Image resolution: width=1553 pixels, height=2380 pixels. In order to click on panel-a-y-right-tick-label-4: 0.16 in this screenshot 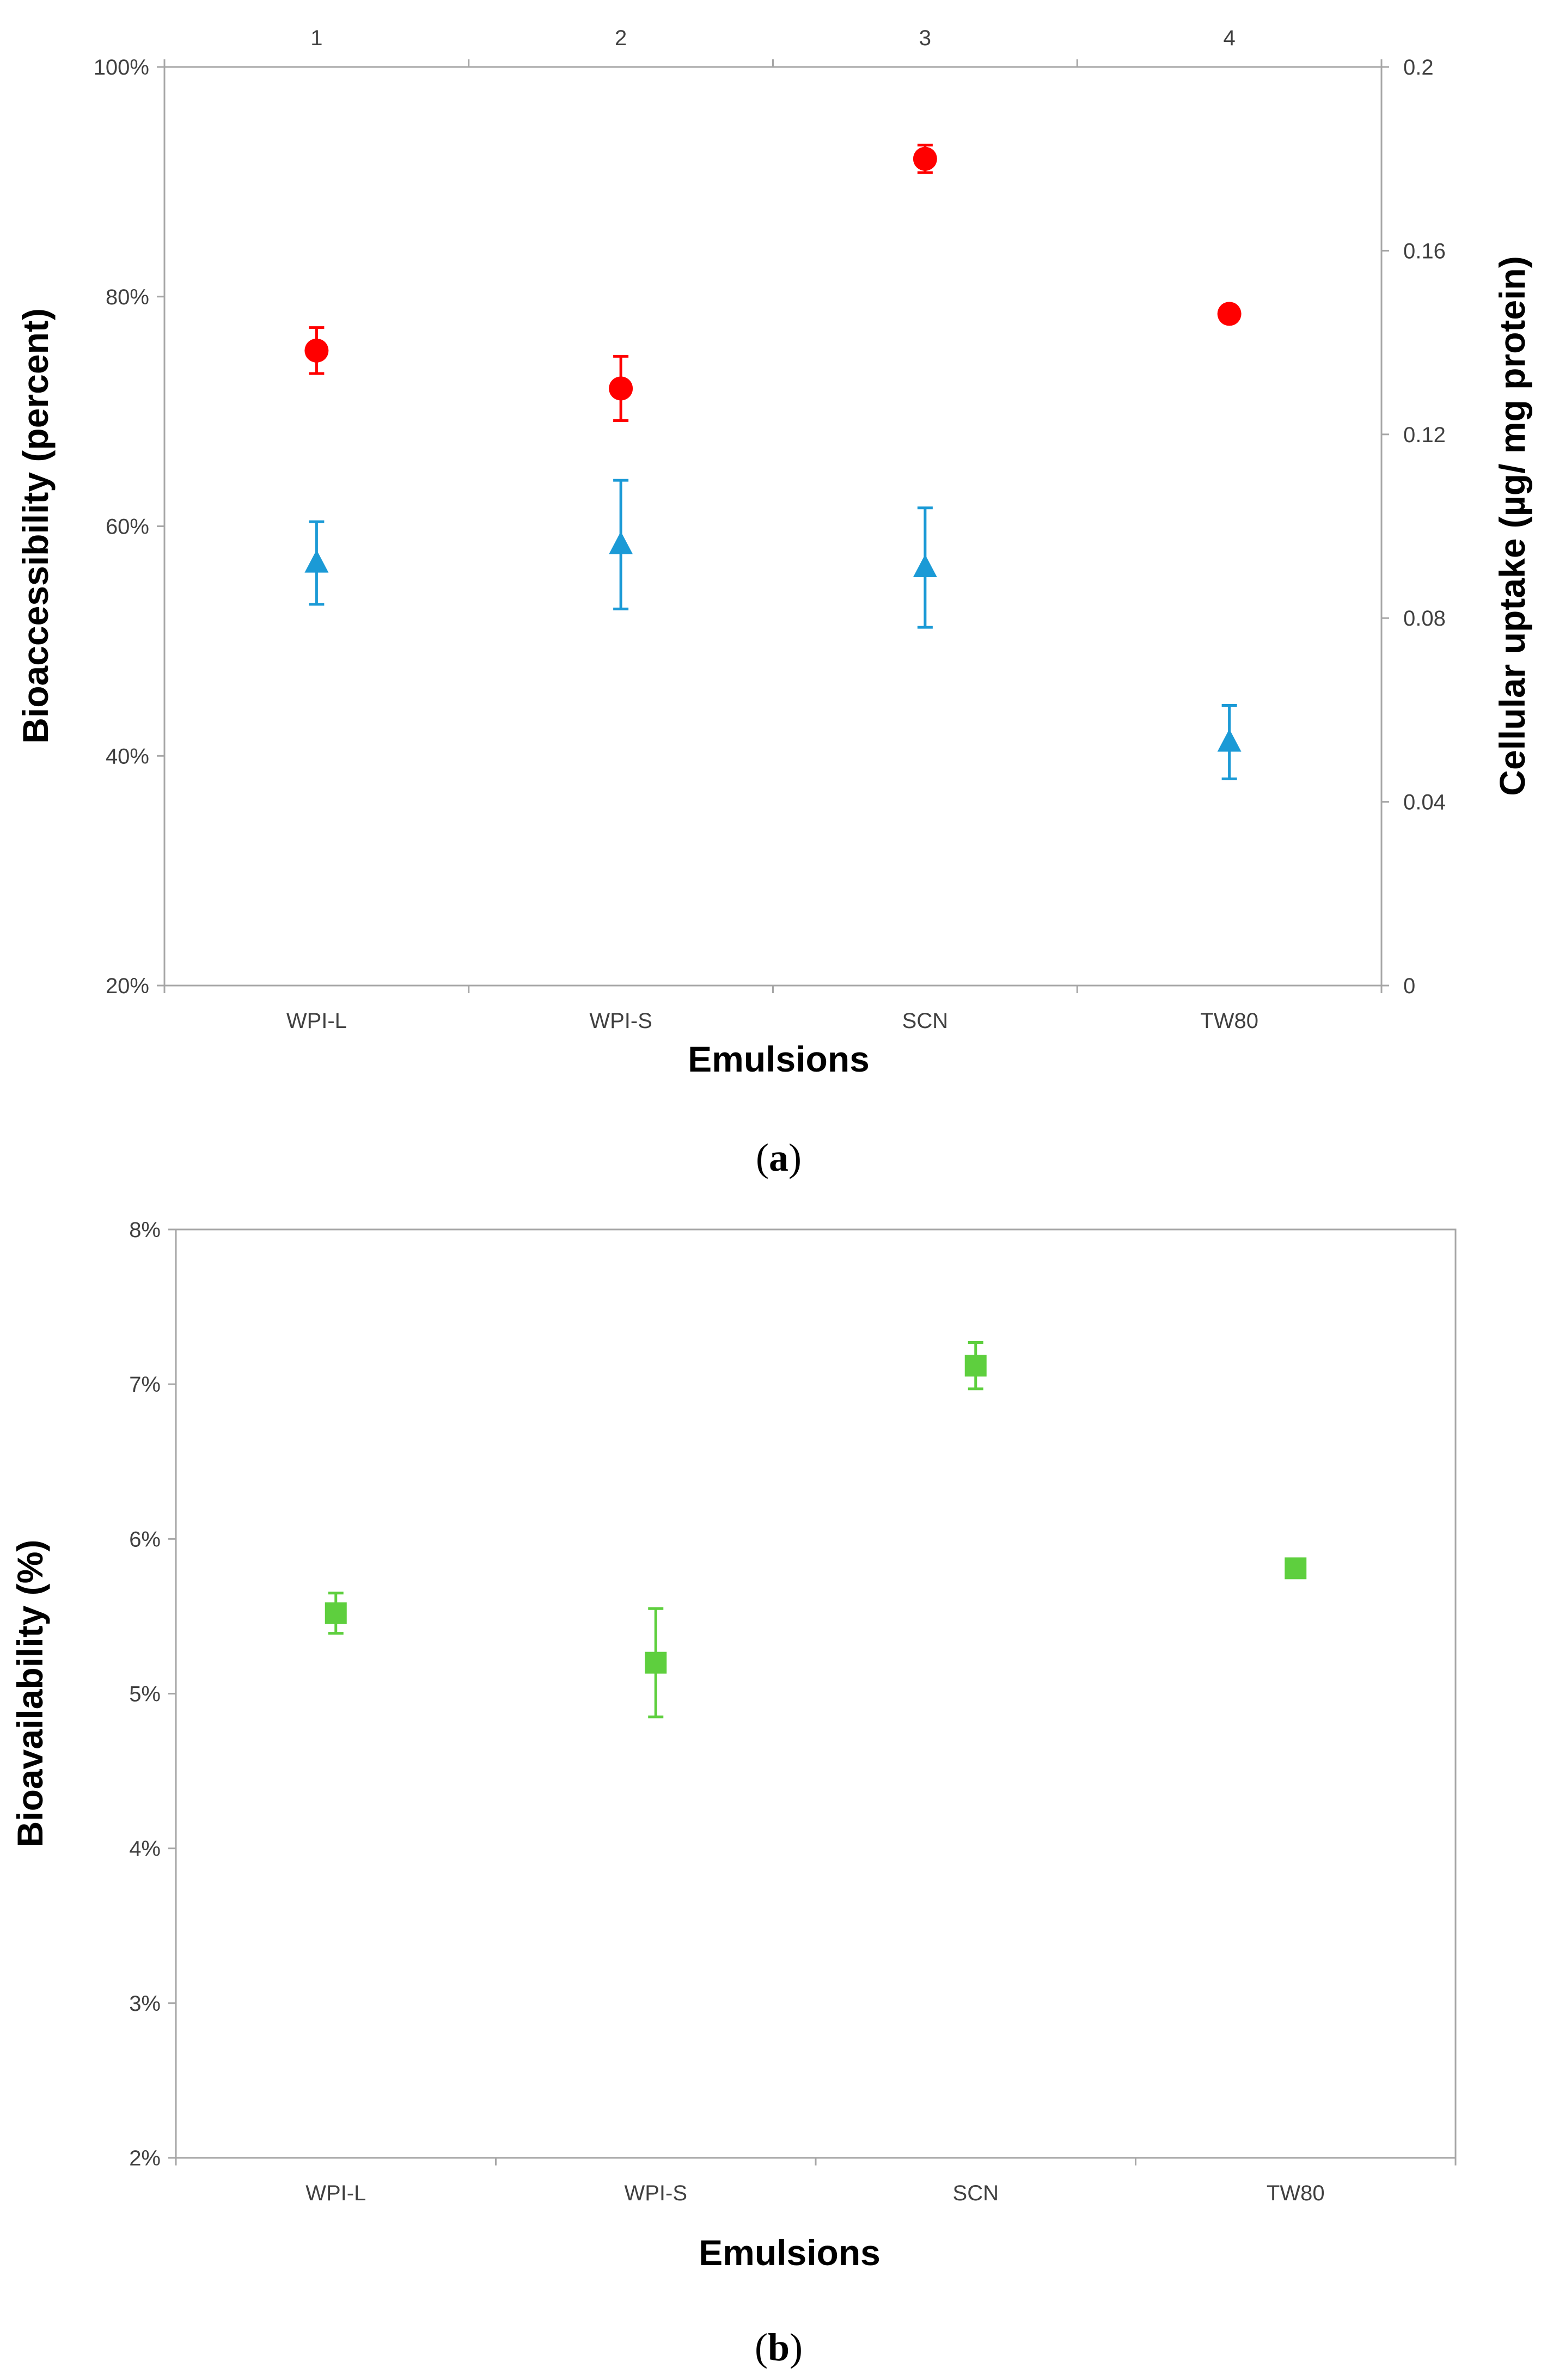, I will do `click(1425, 251)`.